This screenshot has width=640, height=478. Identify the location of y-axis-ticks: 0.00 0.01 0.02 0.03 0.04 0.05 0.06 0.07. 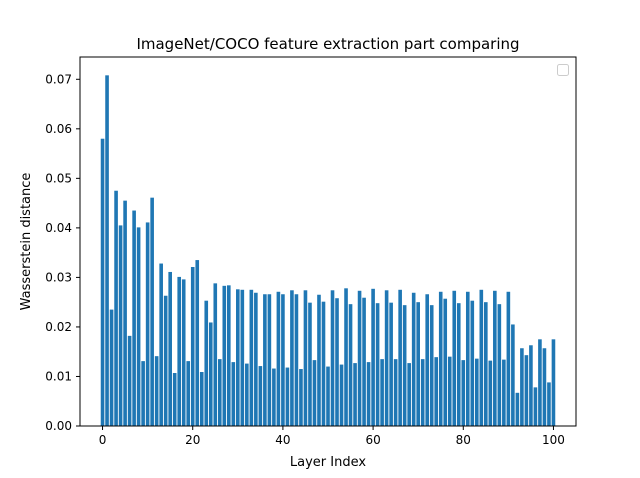
(62, 252).